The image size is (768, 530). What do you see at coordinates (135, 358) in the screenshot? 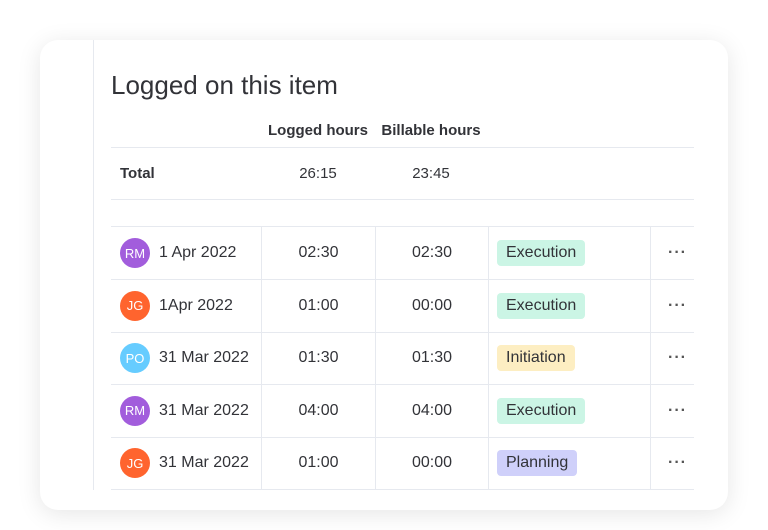
I see `avatar: PO` at bounding box center [135, 358].